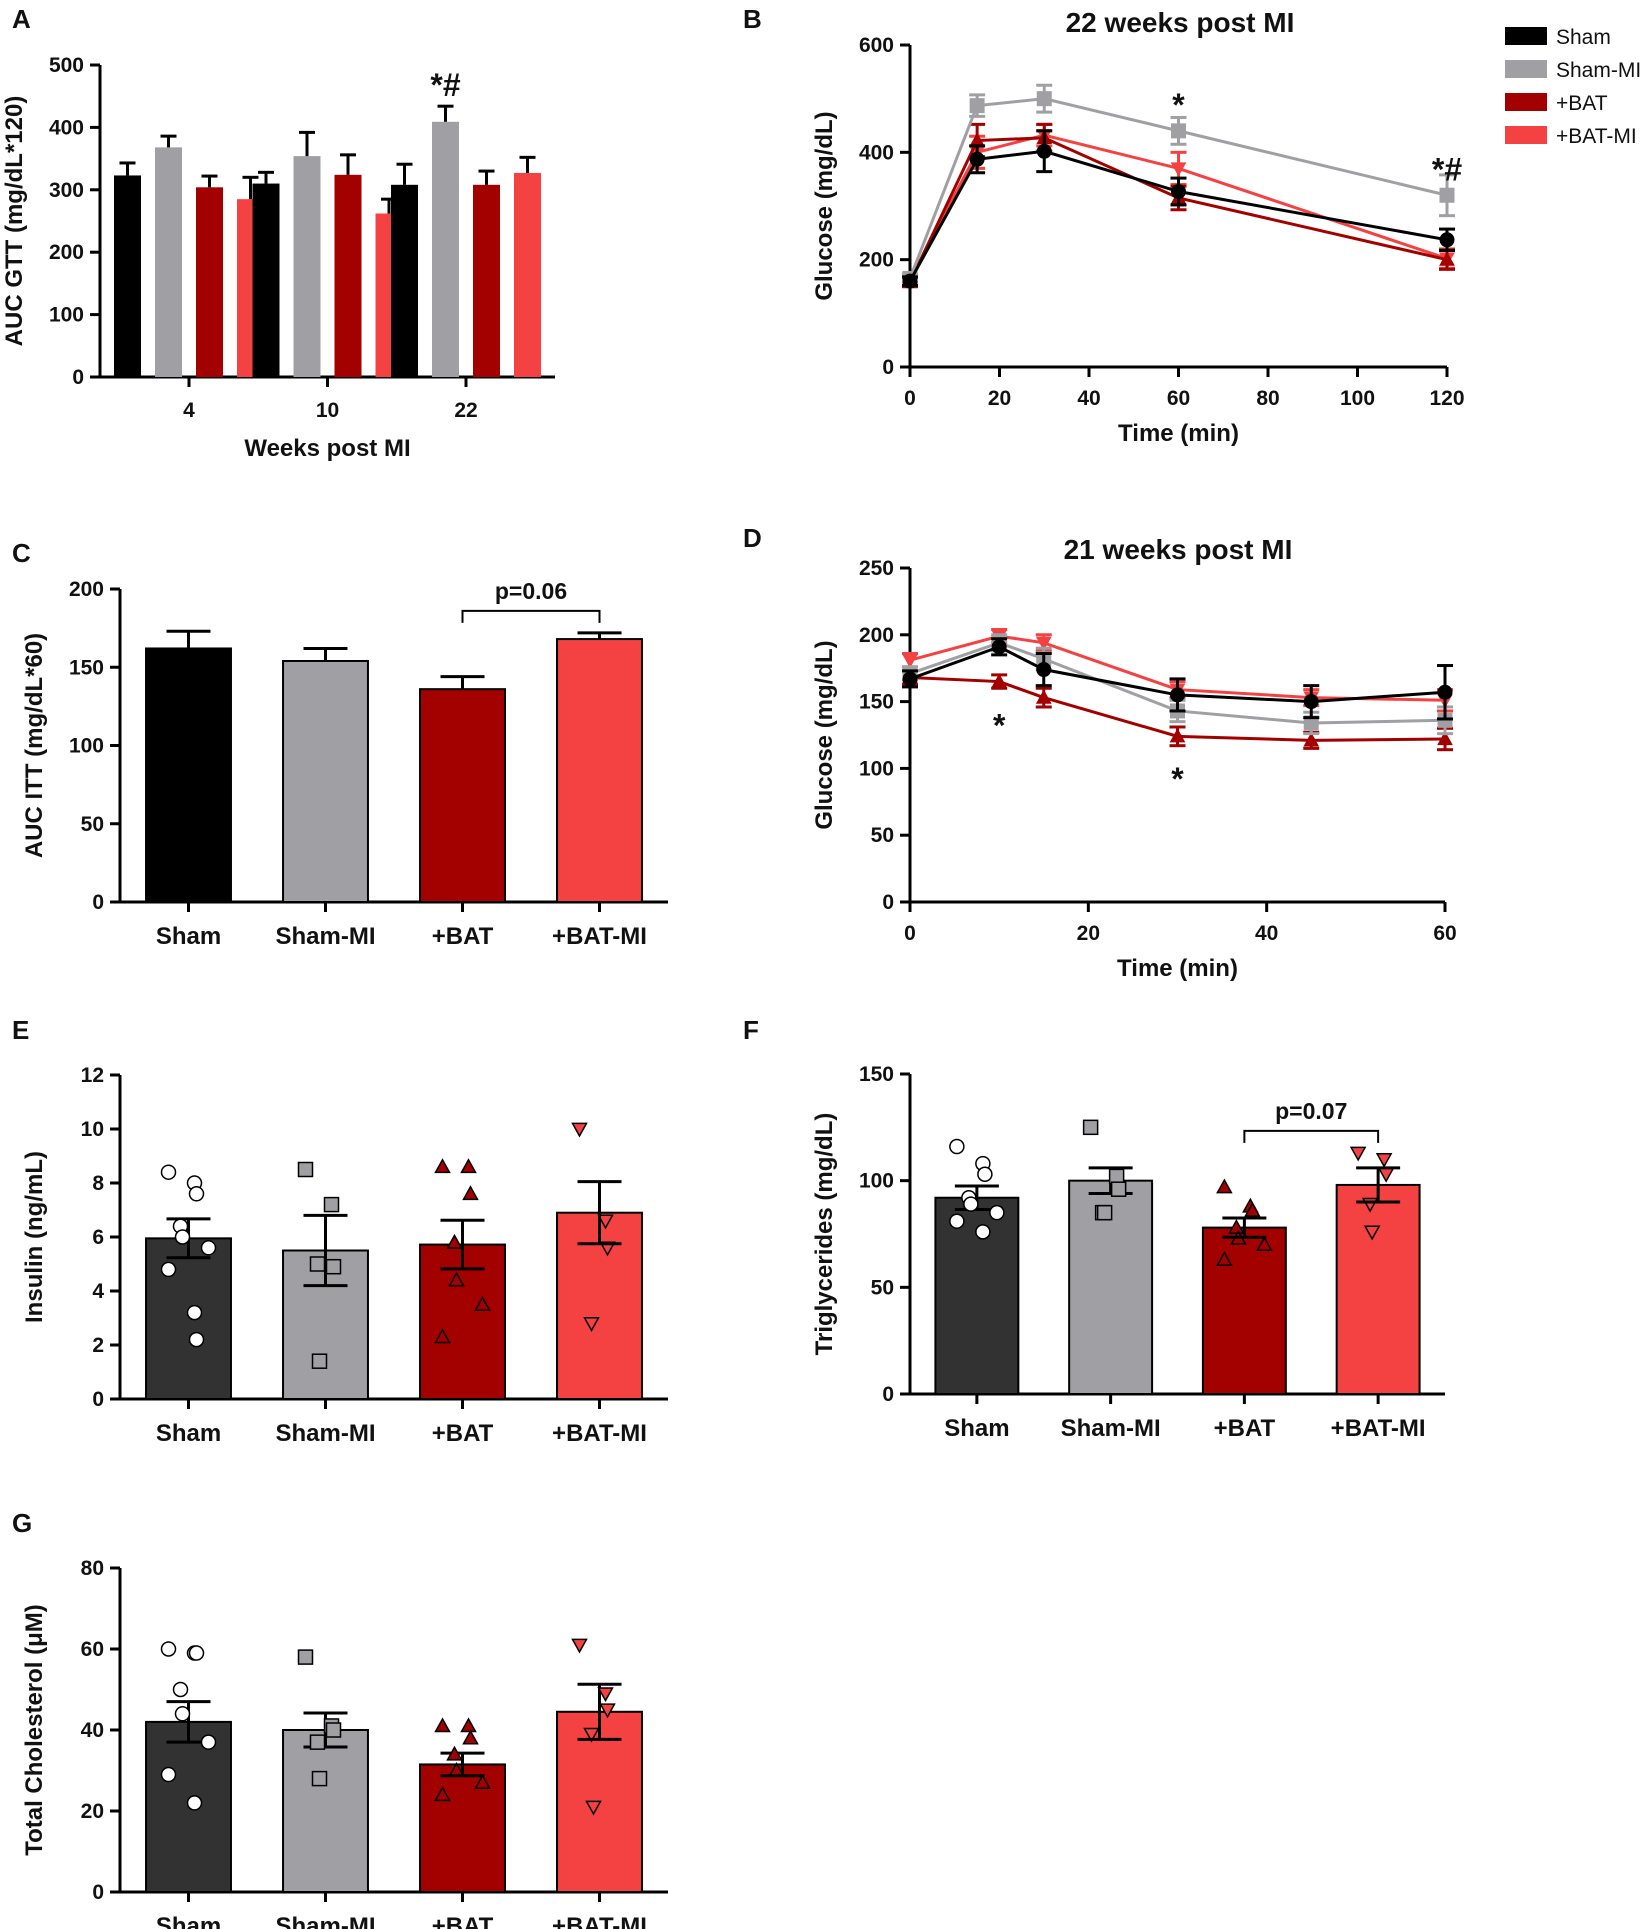  Describe the element at coordinates (1266, 933) in the screenshot. I see `x-tick-label: 40` at that location.